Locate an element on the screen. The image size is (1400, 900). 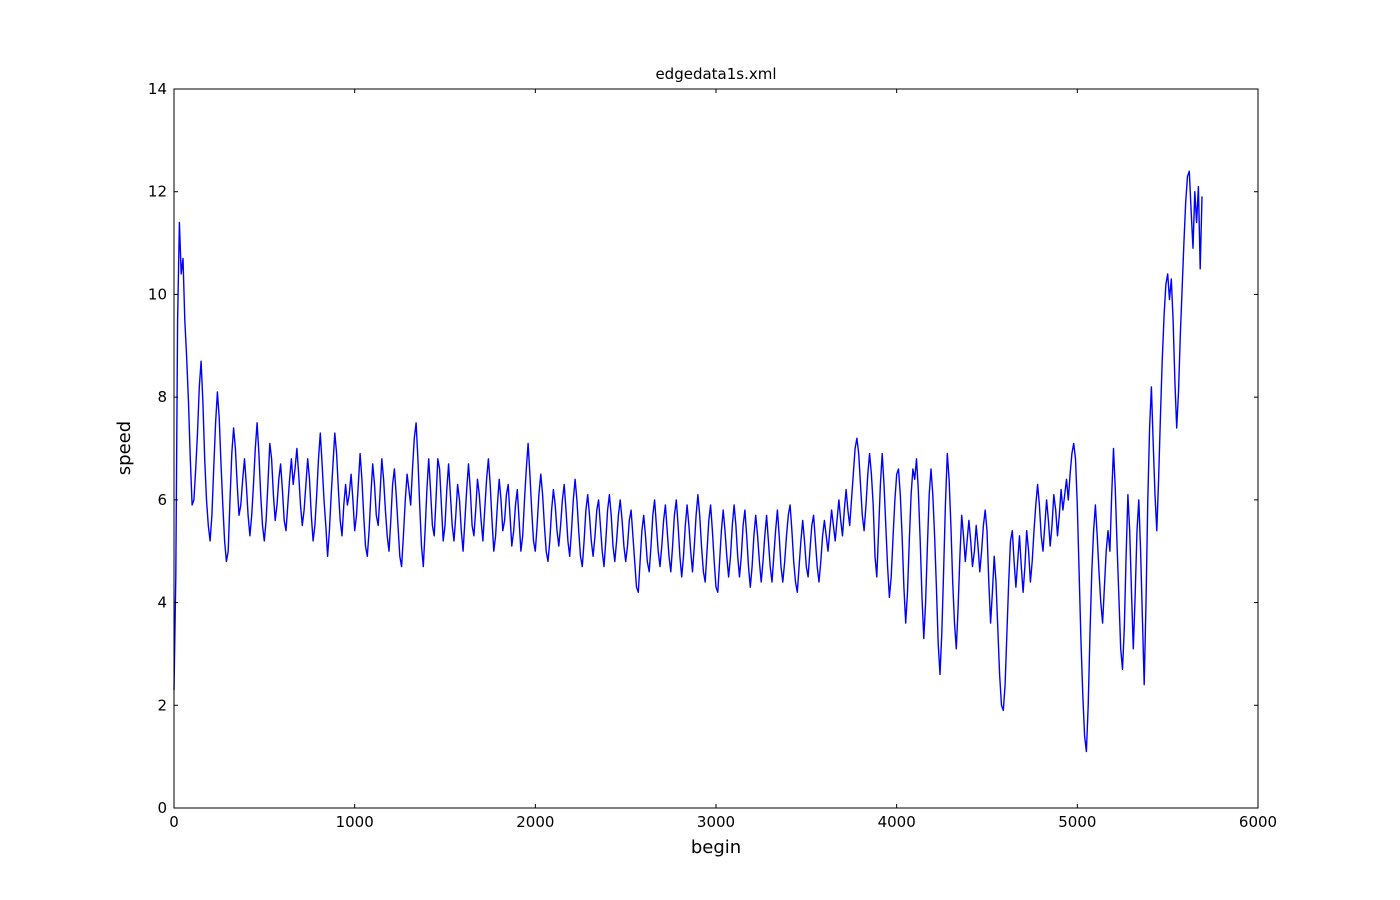
x-tick-label: 4000 is located at coordinates (897, 822).